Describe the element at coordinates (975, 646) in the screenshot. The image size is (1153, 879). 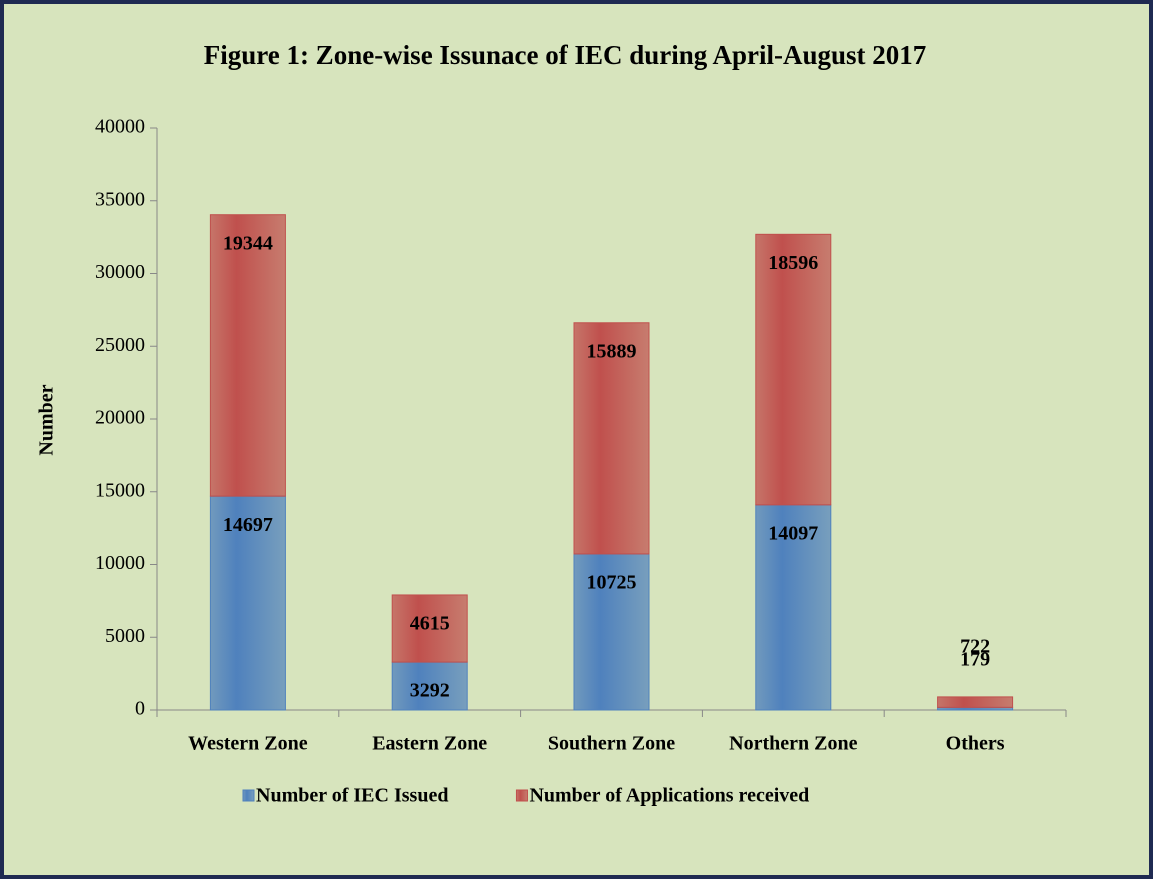
I see `data-label: 722` at that location.